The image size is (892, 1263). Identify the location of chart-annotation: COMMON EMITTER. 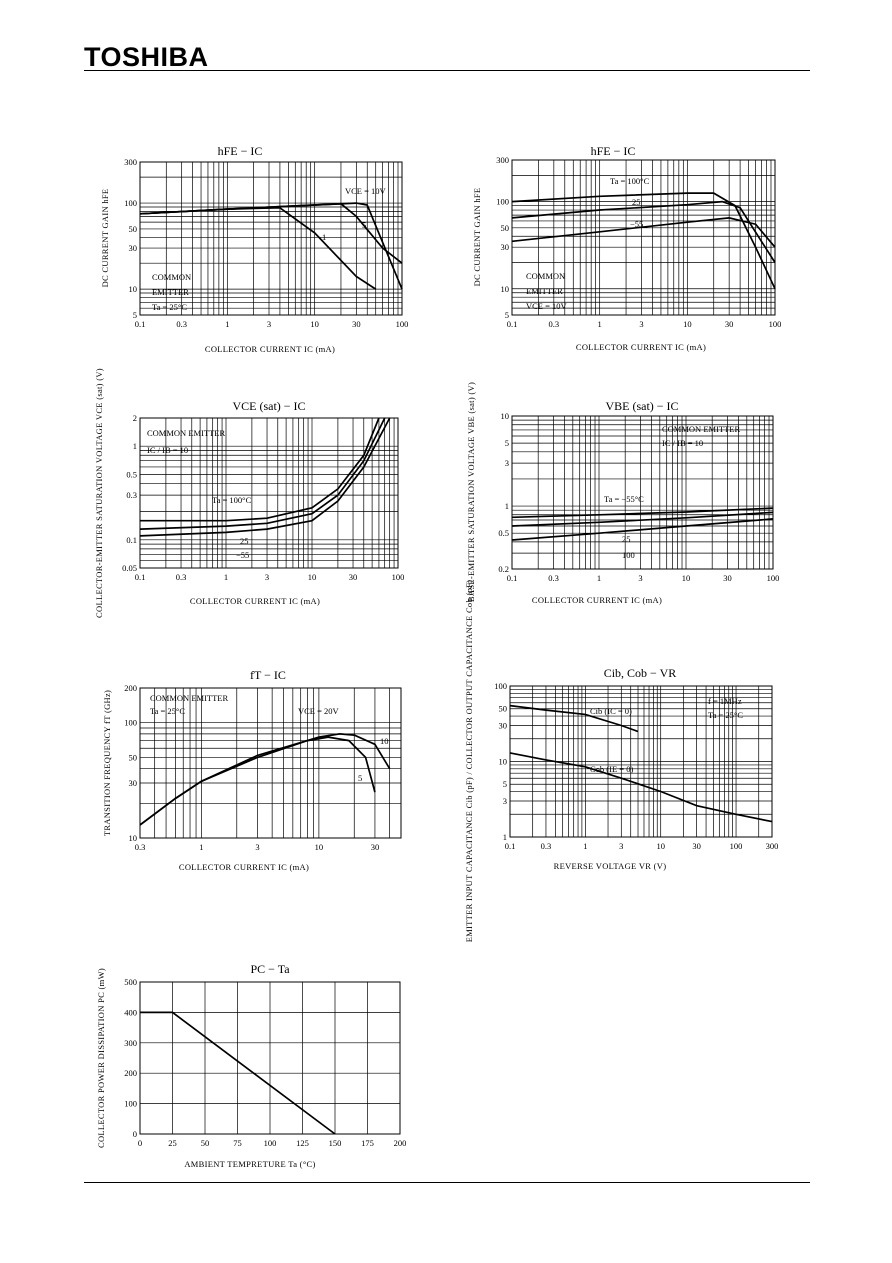
(189, 698).